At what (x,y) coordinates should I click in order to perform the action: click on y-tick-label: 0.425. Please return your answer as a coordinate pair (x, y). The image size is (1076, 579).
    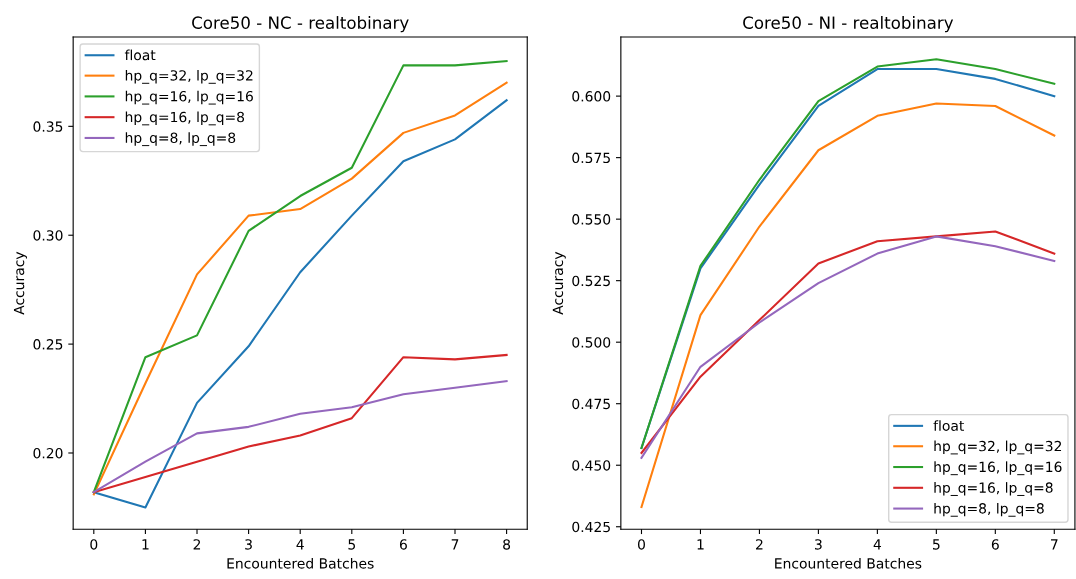
    Looking at the image, I should click on (591, 527).